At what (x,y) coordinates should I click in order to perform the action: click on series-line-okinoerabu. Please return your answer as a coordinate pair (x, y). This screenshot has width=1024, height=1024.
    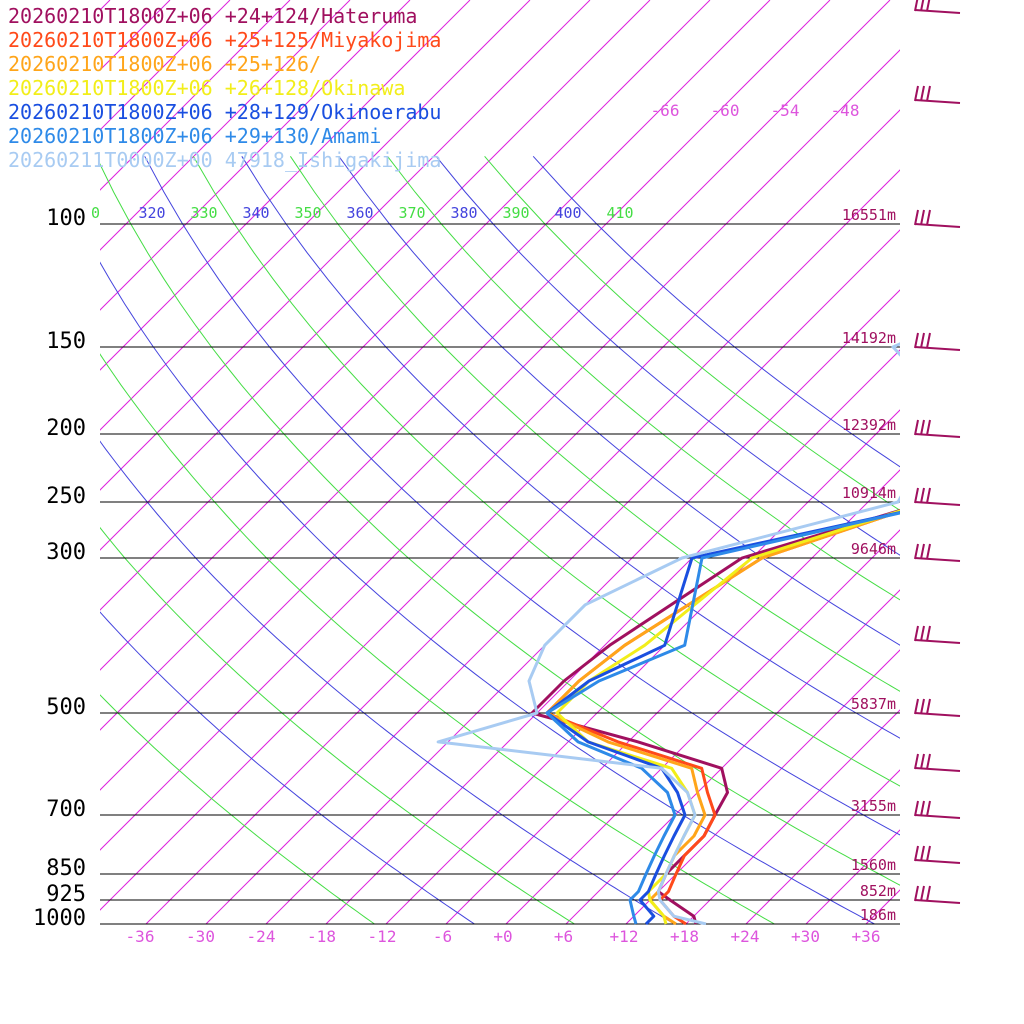
    Looking at the image, I should click on (722, 717).